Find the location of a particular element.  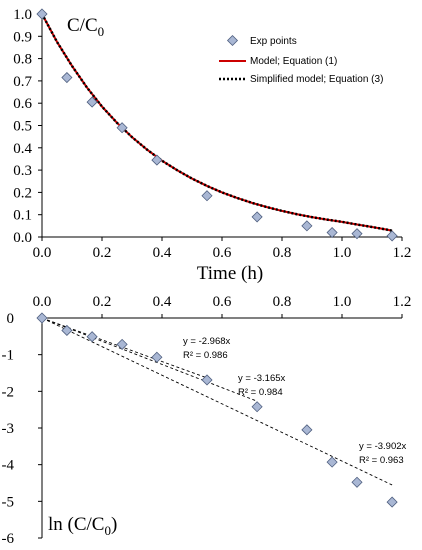

bottom-x-axis-ticks: 0.0 0.2 0.4 0.6 0.8 1.0 1.2 is located at coordinates (222, 306).